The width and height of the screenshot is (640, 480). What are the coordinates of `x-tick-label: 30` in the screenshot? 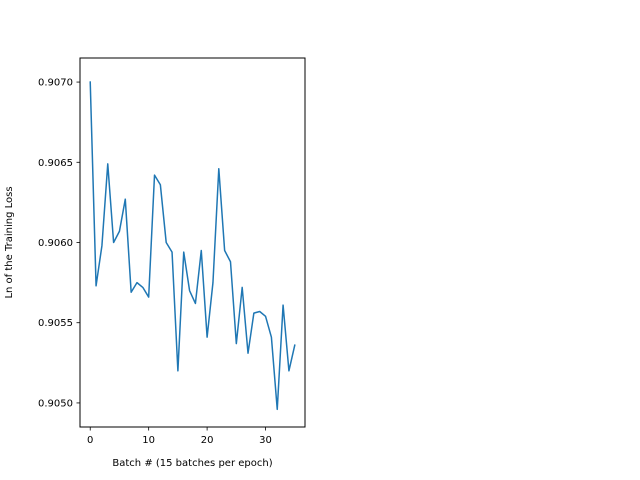 It's located at (265, 440).